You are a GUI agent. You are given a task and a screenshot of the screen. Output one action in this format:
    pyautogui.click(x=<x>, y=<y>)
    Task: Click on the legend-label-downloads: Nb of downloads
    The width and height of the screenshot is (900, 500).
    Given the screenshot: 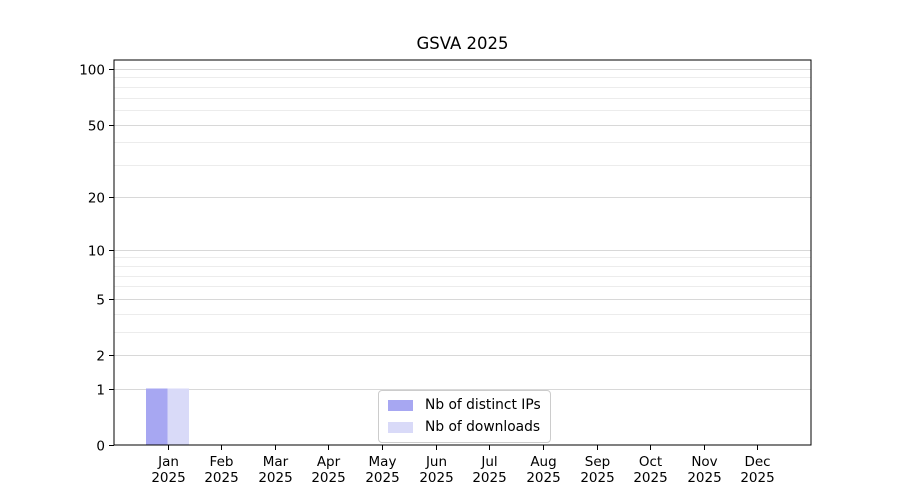 What is the action you would take?
    pyautogui.click(x=483, y=427)
    